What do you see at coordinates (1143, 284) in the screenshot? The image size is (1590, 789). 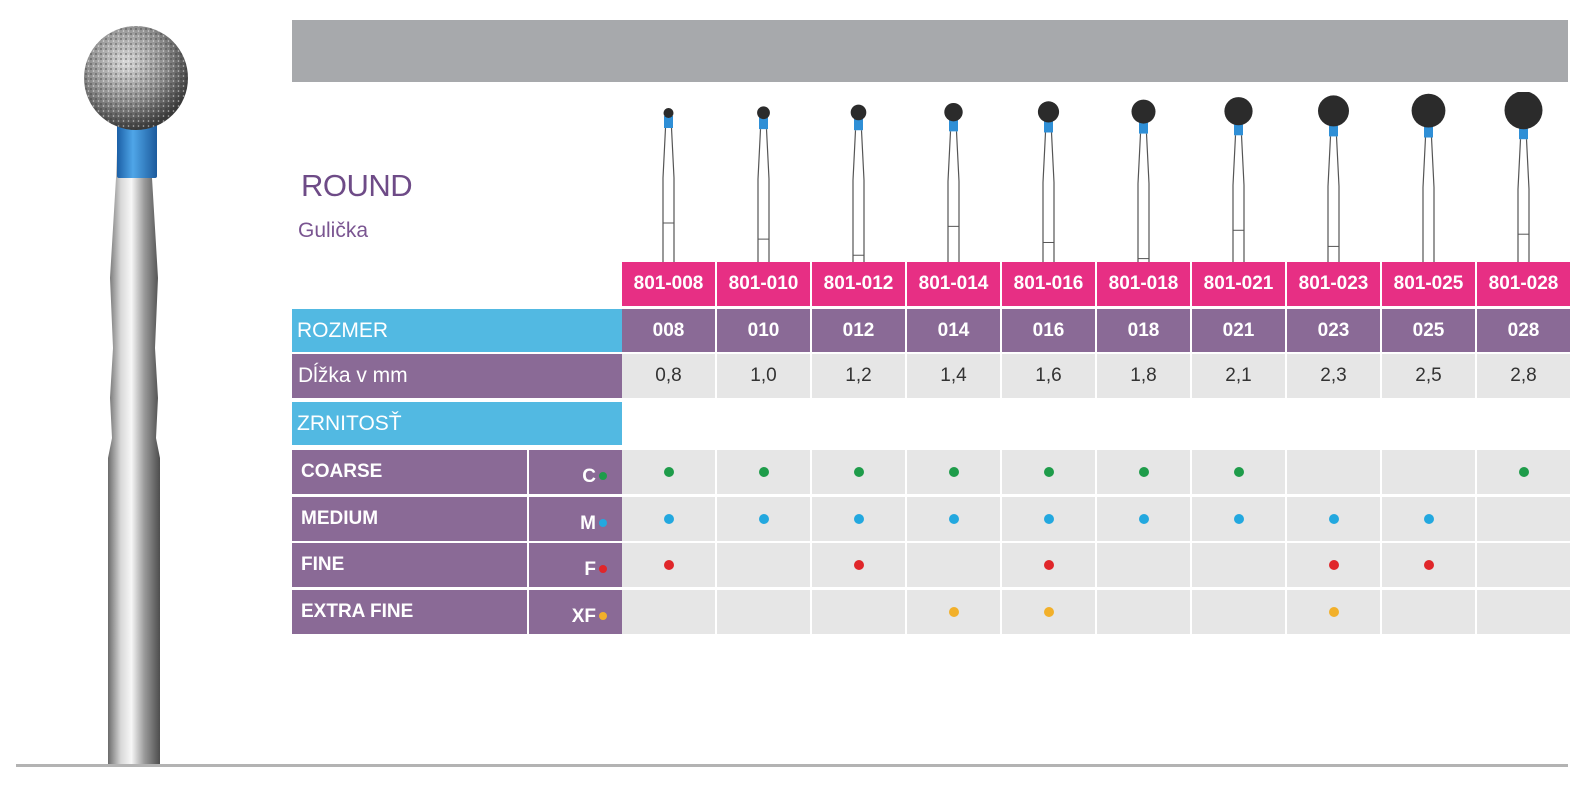 I see `code-cell: 801-018` at bounding box center [1143, 284].